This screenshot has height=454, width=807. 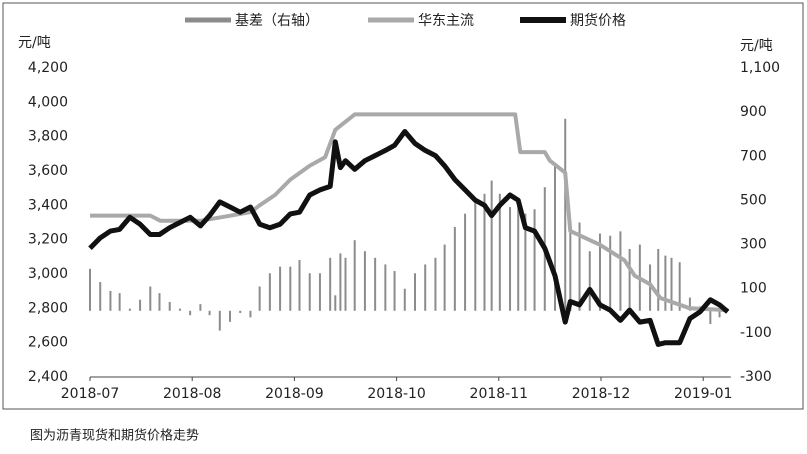 What do you see at coordinates (703, 394) in the screenshot?
I see `x-tick-label: 2019-01` at bounding box center [703, 394].